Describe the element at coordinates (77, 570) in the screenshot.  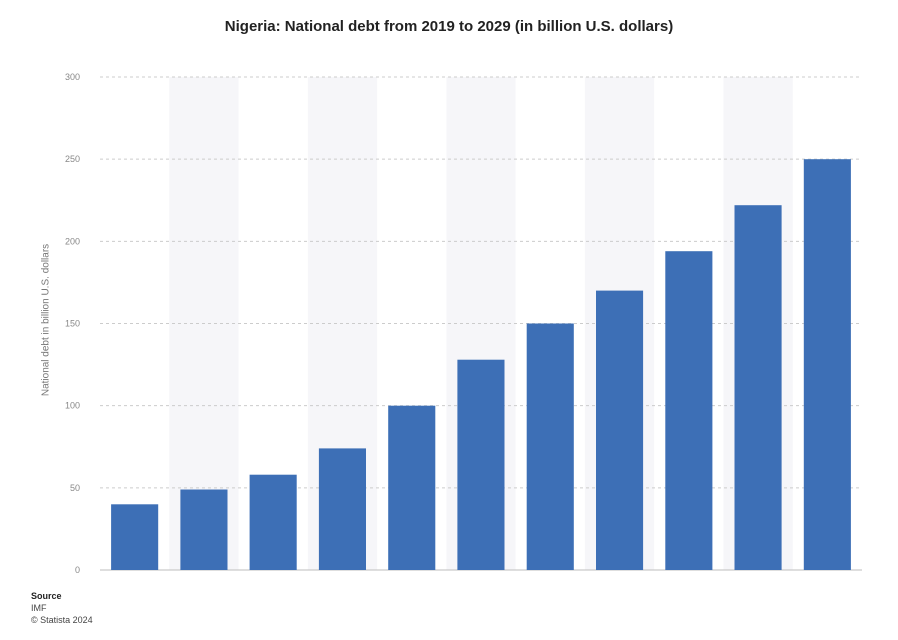
I see `y-tick-label: 0` at that location.